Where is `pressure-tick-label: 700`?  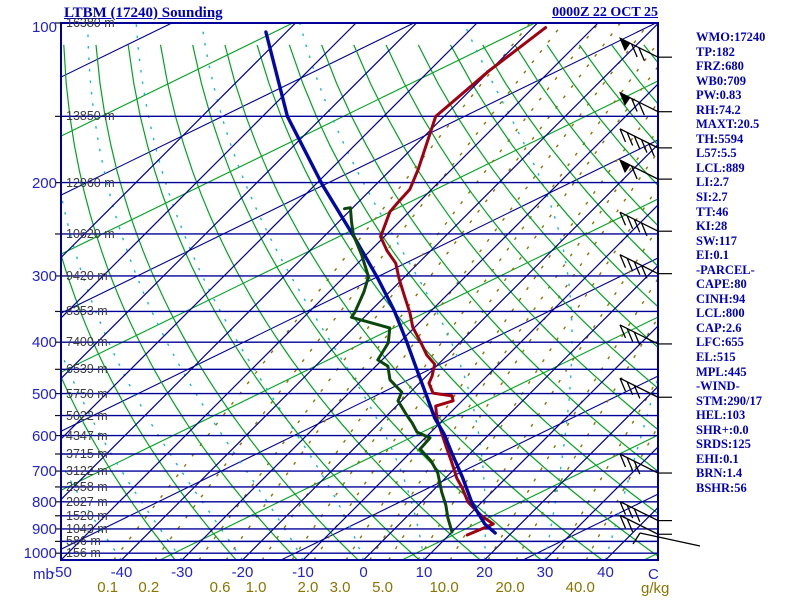
pressure-tick-label: 700 is located at coordinates (44, 472).